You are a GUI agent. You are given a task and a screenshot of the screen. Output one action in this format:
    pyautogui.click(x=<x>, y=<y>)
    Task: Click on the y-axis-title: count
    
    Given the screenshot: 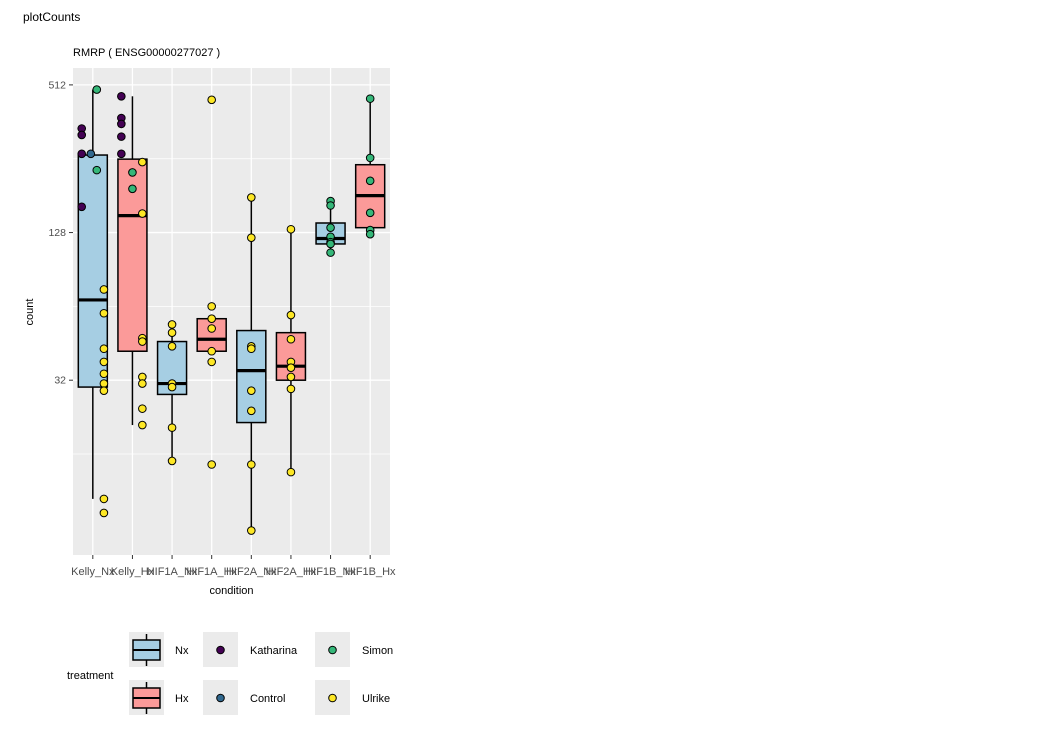 What is the action you would take?
    pyautogui.click(x=30, y=312)
    